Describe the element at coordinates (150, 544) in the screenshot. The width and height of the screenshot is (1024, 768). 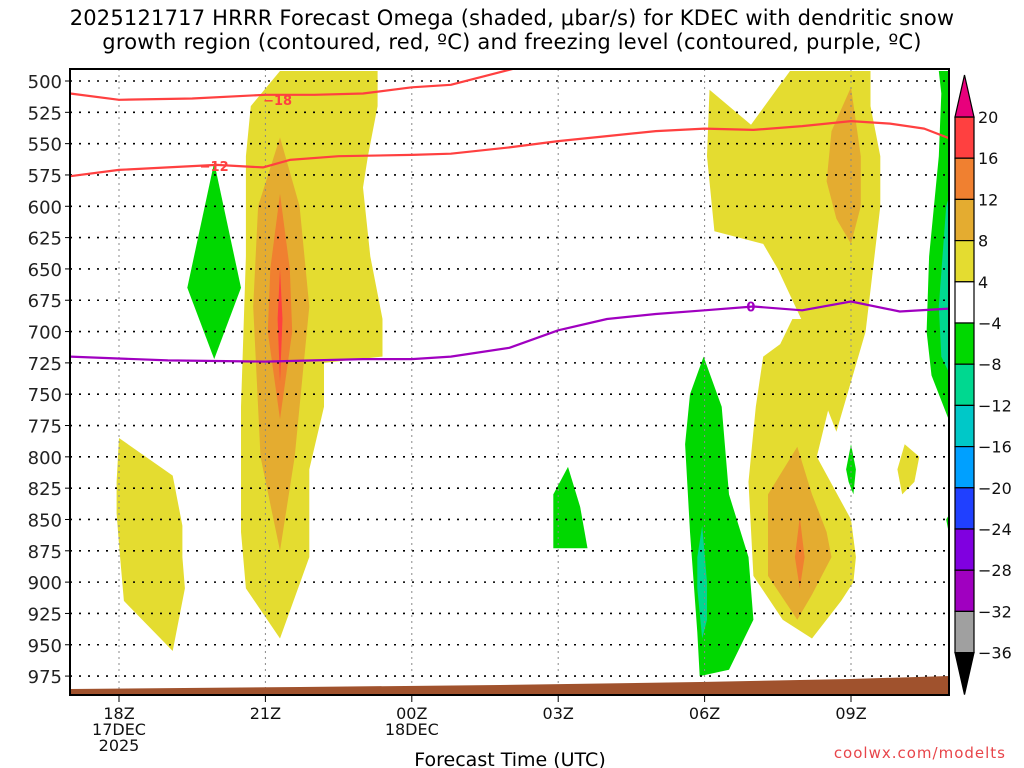
I see `shade-yellow-left-low` at that location.